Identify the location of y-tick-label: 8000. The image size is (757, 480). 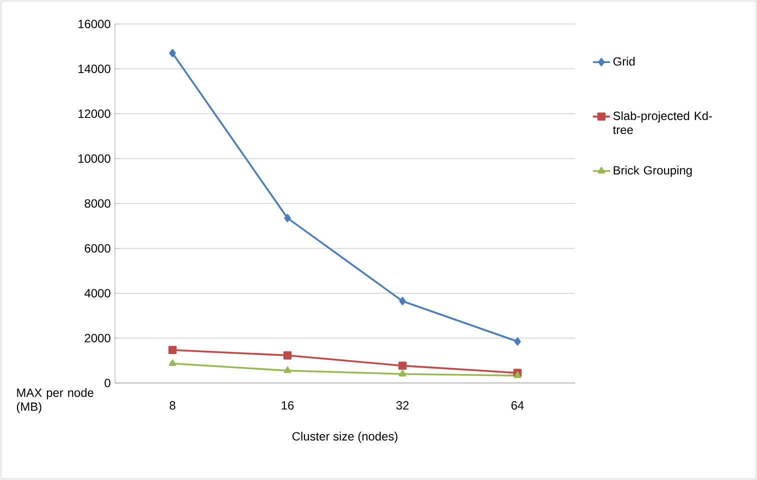
(97, 203).